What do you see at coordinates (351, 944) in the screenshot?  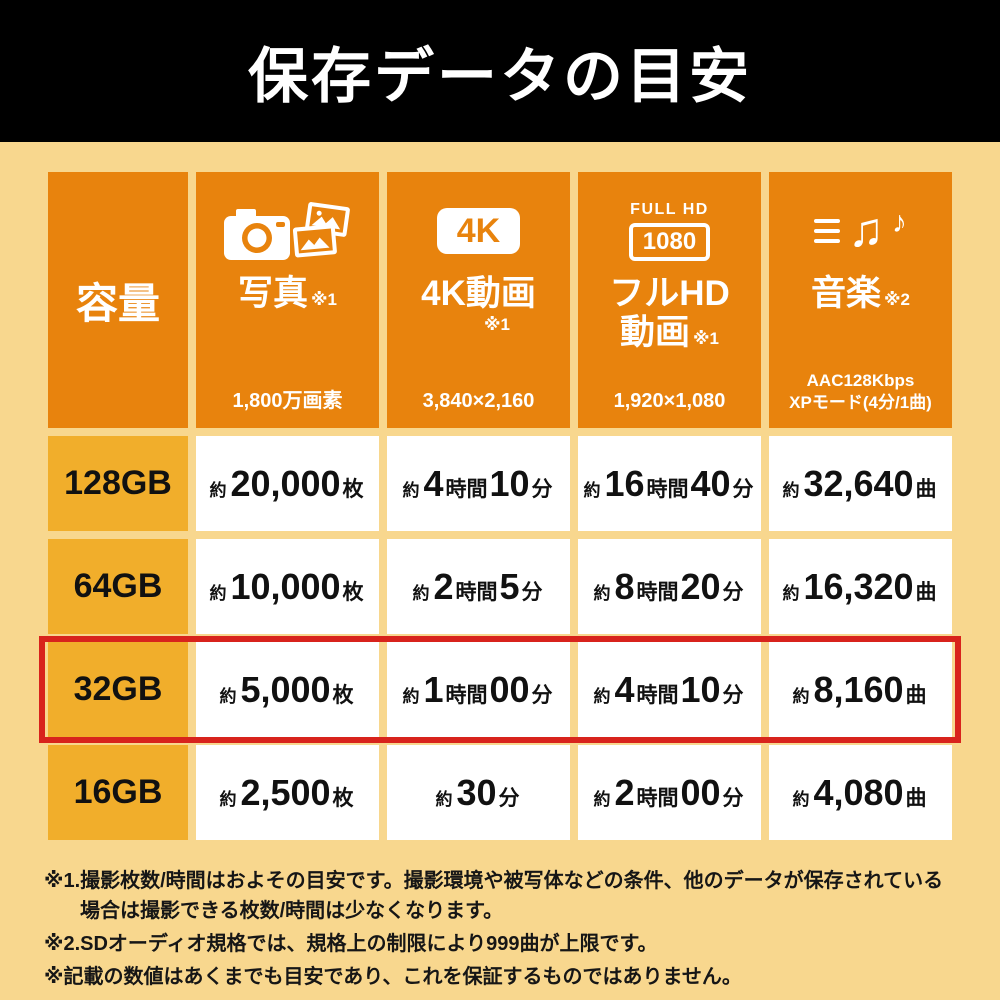 I see `footnote-2: ※2.SDオーディオ規格では、規格上の制限により999曲が上限です。` at bounding box center [351, 944].